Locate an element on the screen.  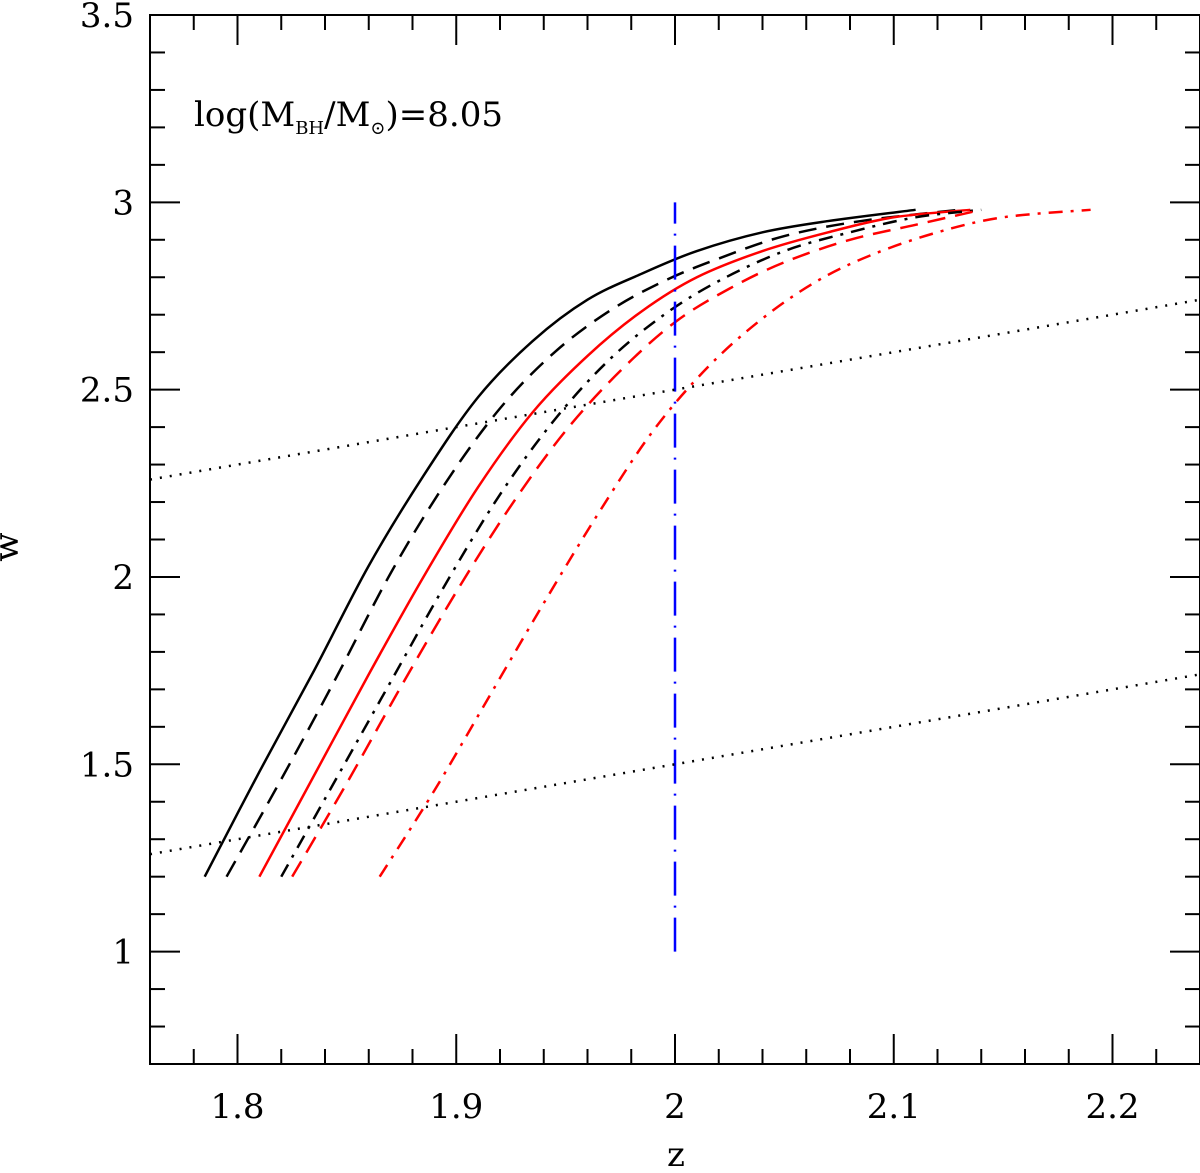
x-tick-label: 1.9 is located at coordinates (456, 1107).